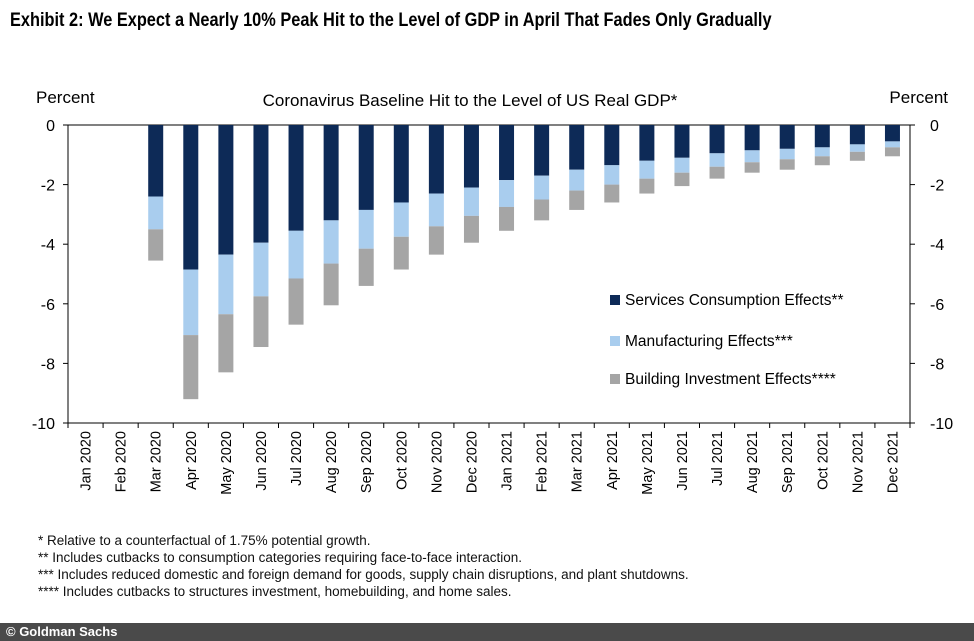 Image resolution: width=974 pixels, height=641 pixels. I want to click on x-tick-label: Jun 2021, so click(683, 461).